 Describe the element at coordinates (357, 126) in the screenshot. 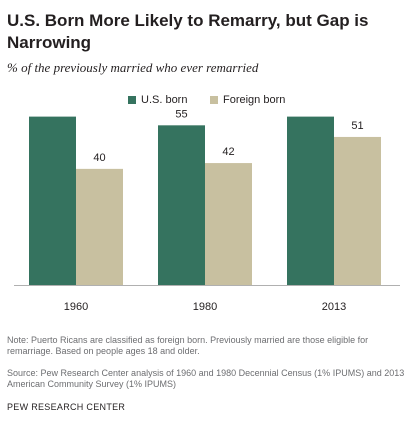

I see `data-label-foreign-born-2013: 51` at that location.